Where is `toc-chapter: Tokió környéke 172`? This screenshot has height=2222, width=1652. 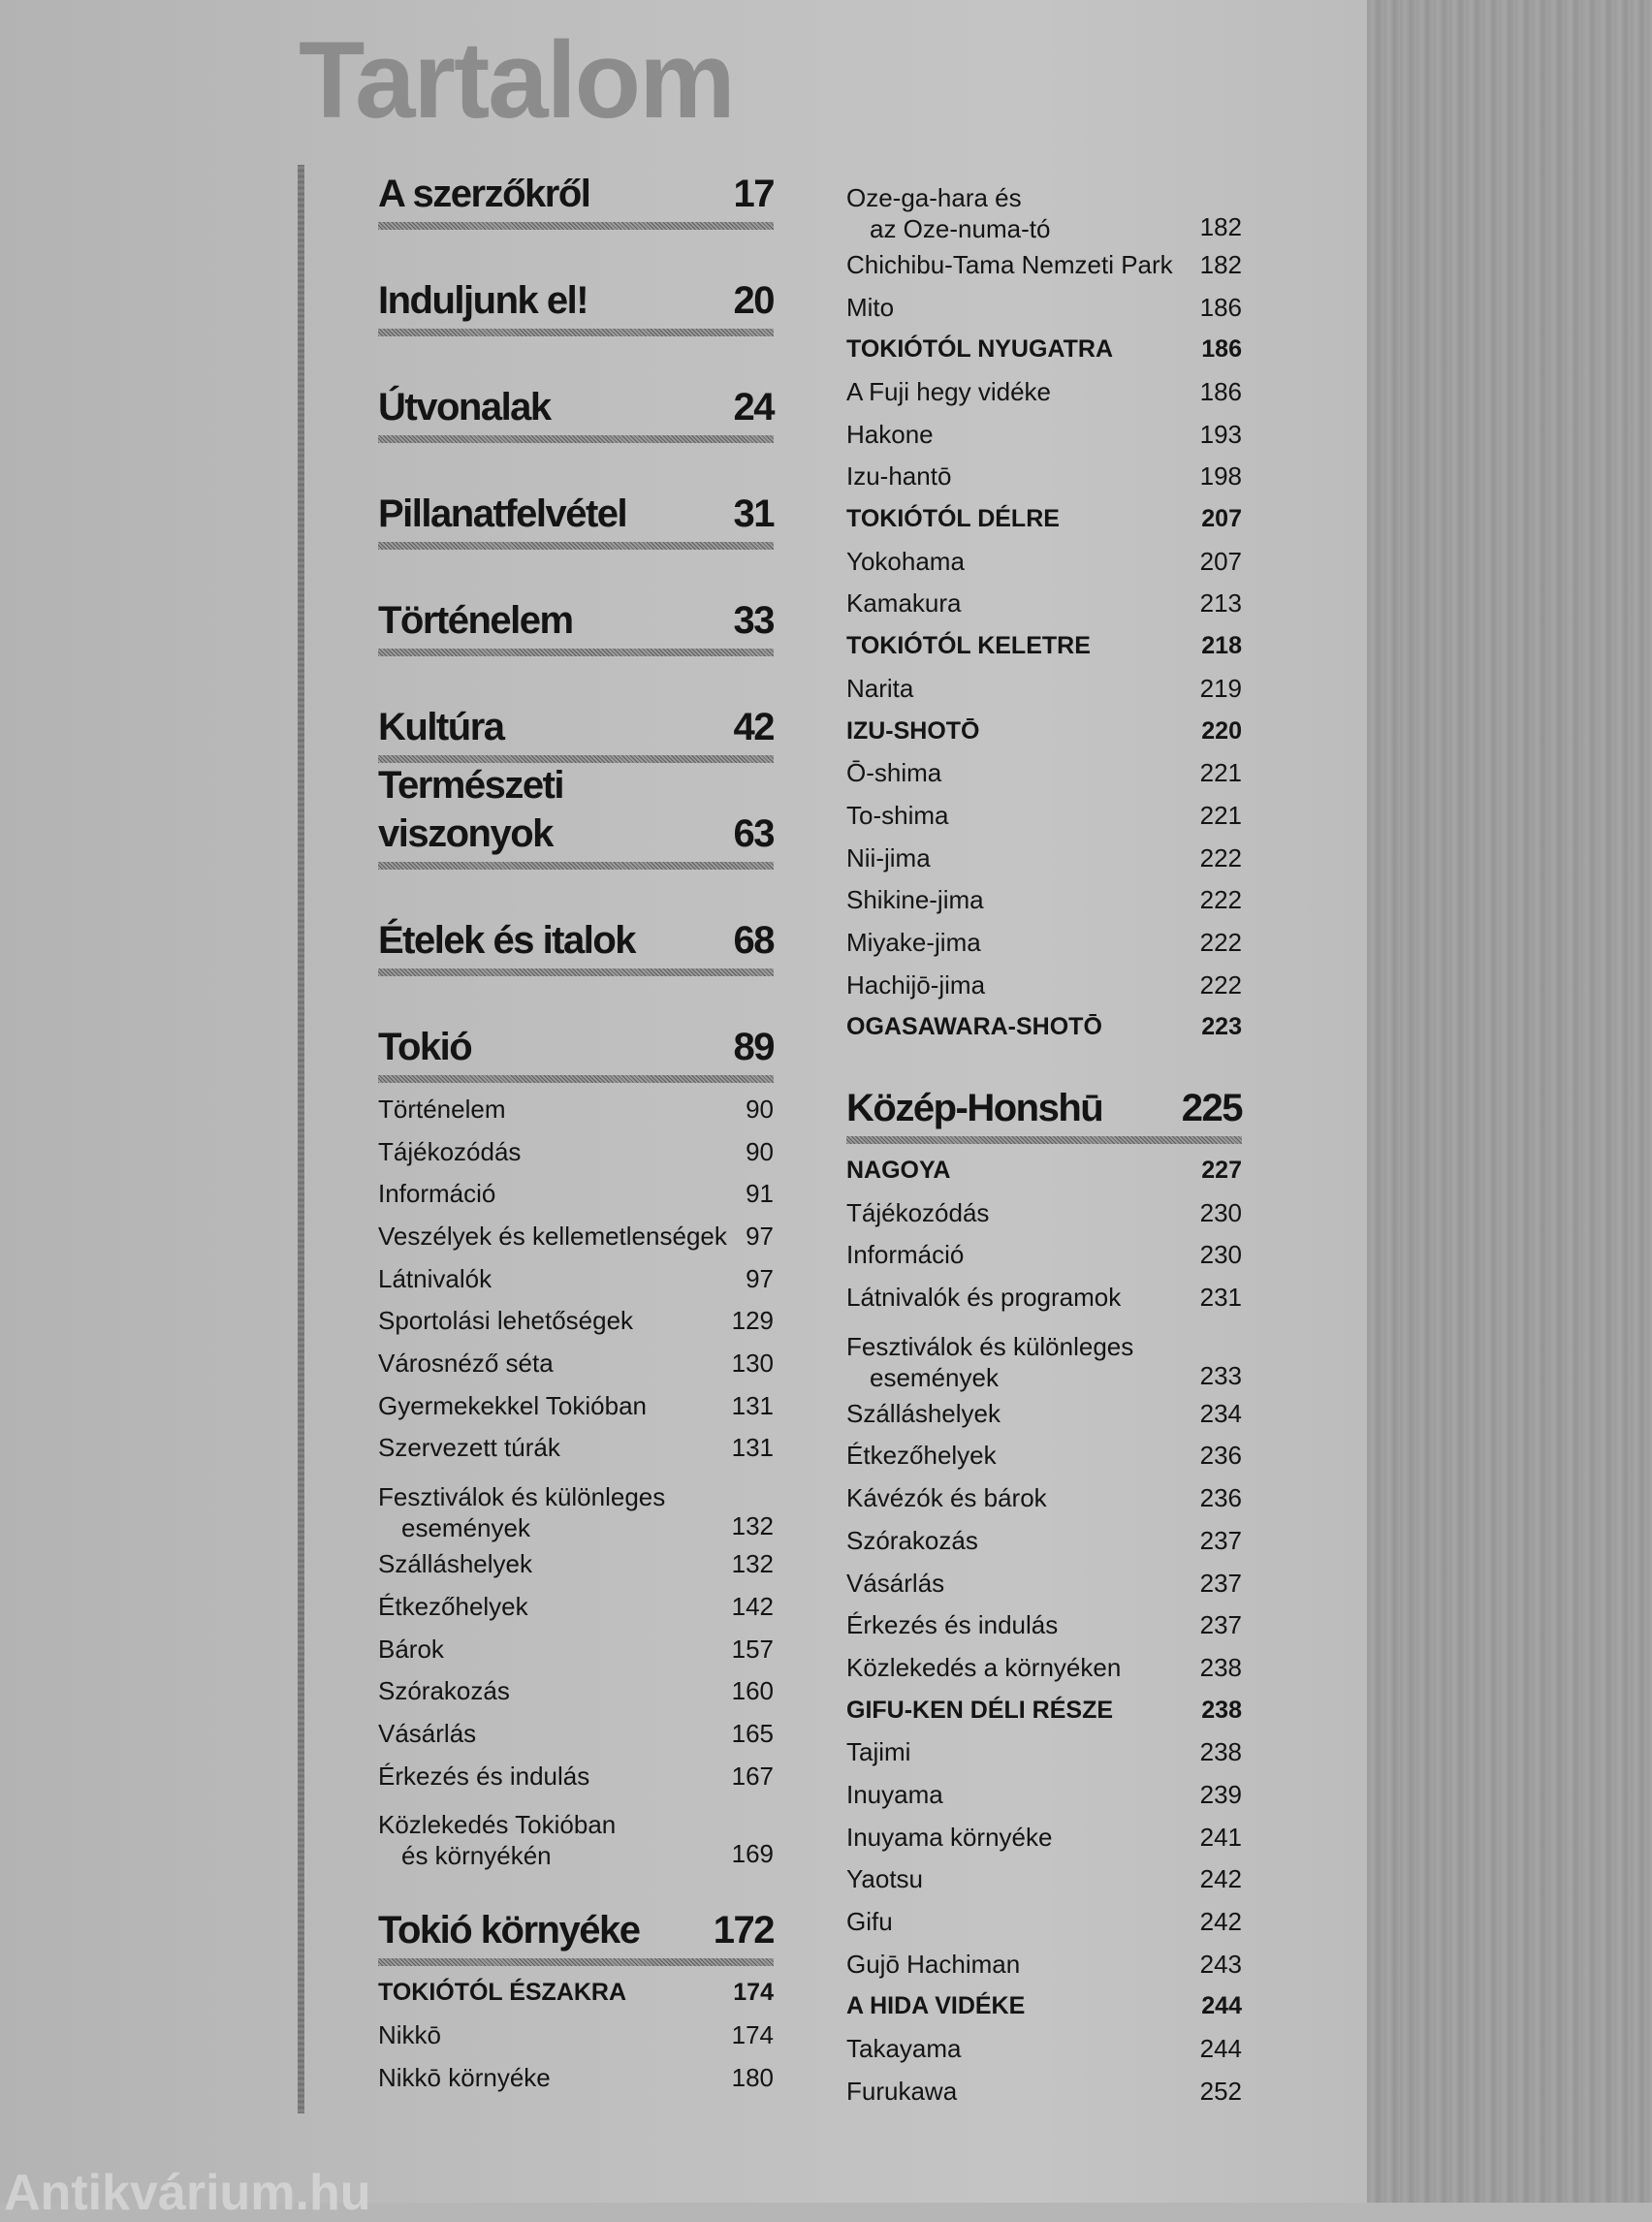
toc-chapter: Tokió környéke 172 is located at coordinates (577, 1936).